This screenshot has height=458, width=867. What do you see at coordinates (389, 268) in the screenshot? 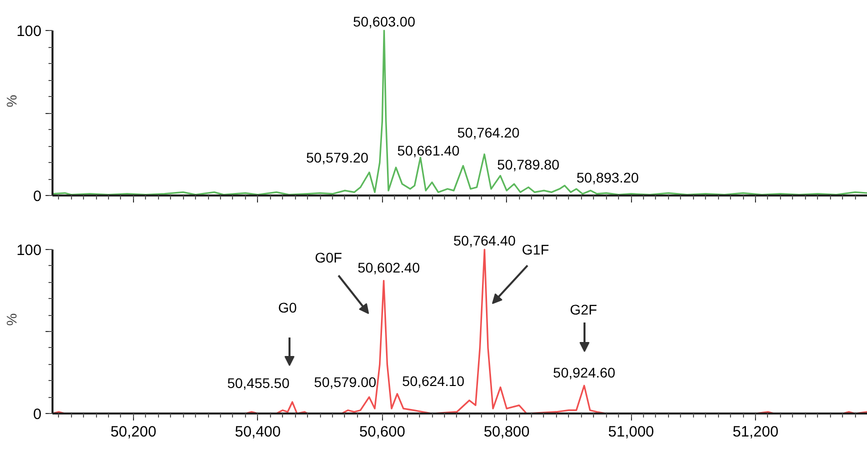
I see `annotation: 50,602.40` at bounding box center [389, 268].